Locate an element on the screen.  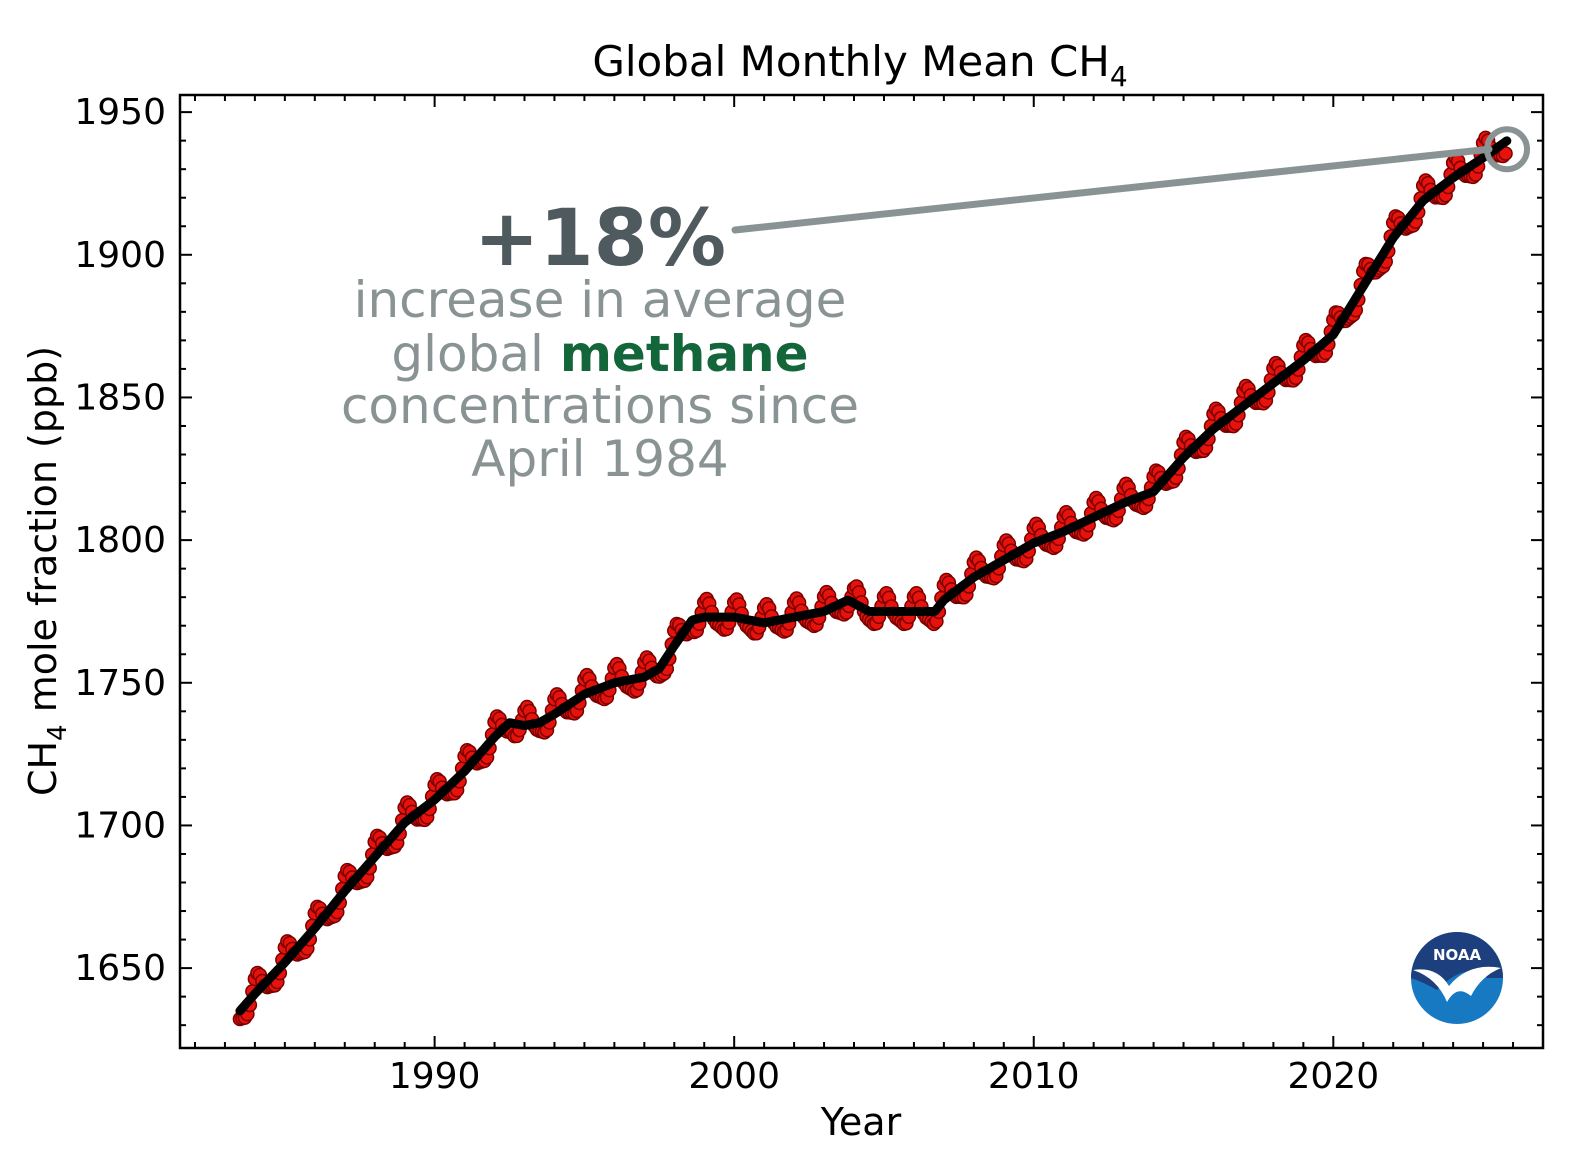
y-tick-label: 1750 is located at coordinates (120, 683).